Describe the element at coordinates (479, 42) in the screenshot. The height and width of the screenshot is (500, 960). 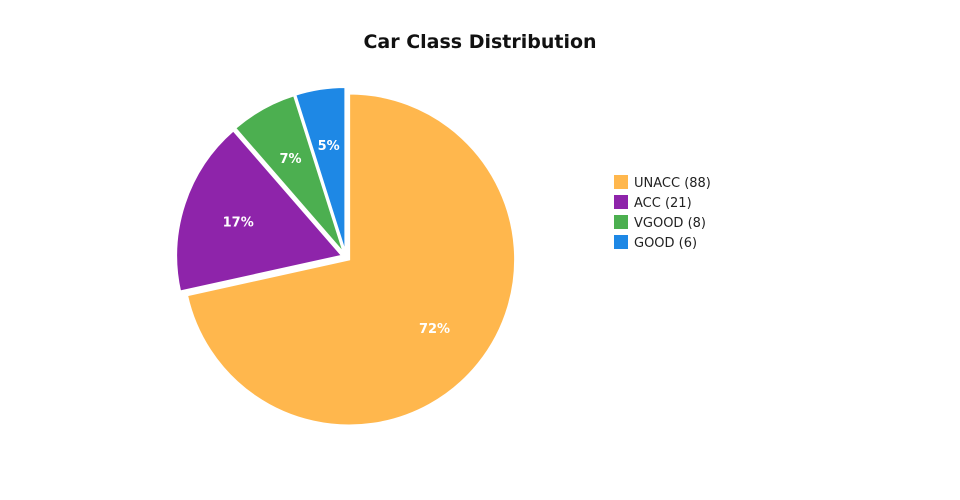
I see `chart-title: Car Class Distribution` at that location.